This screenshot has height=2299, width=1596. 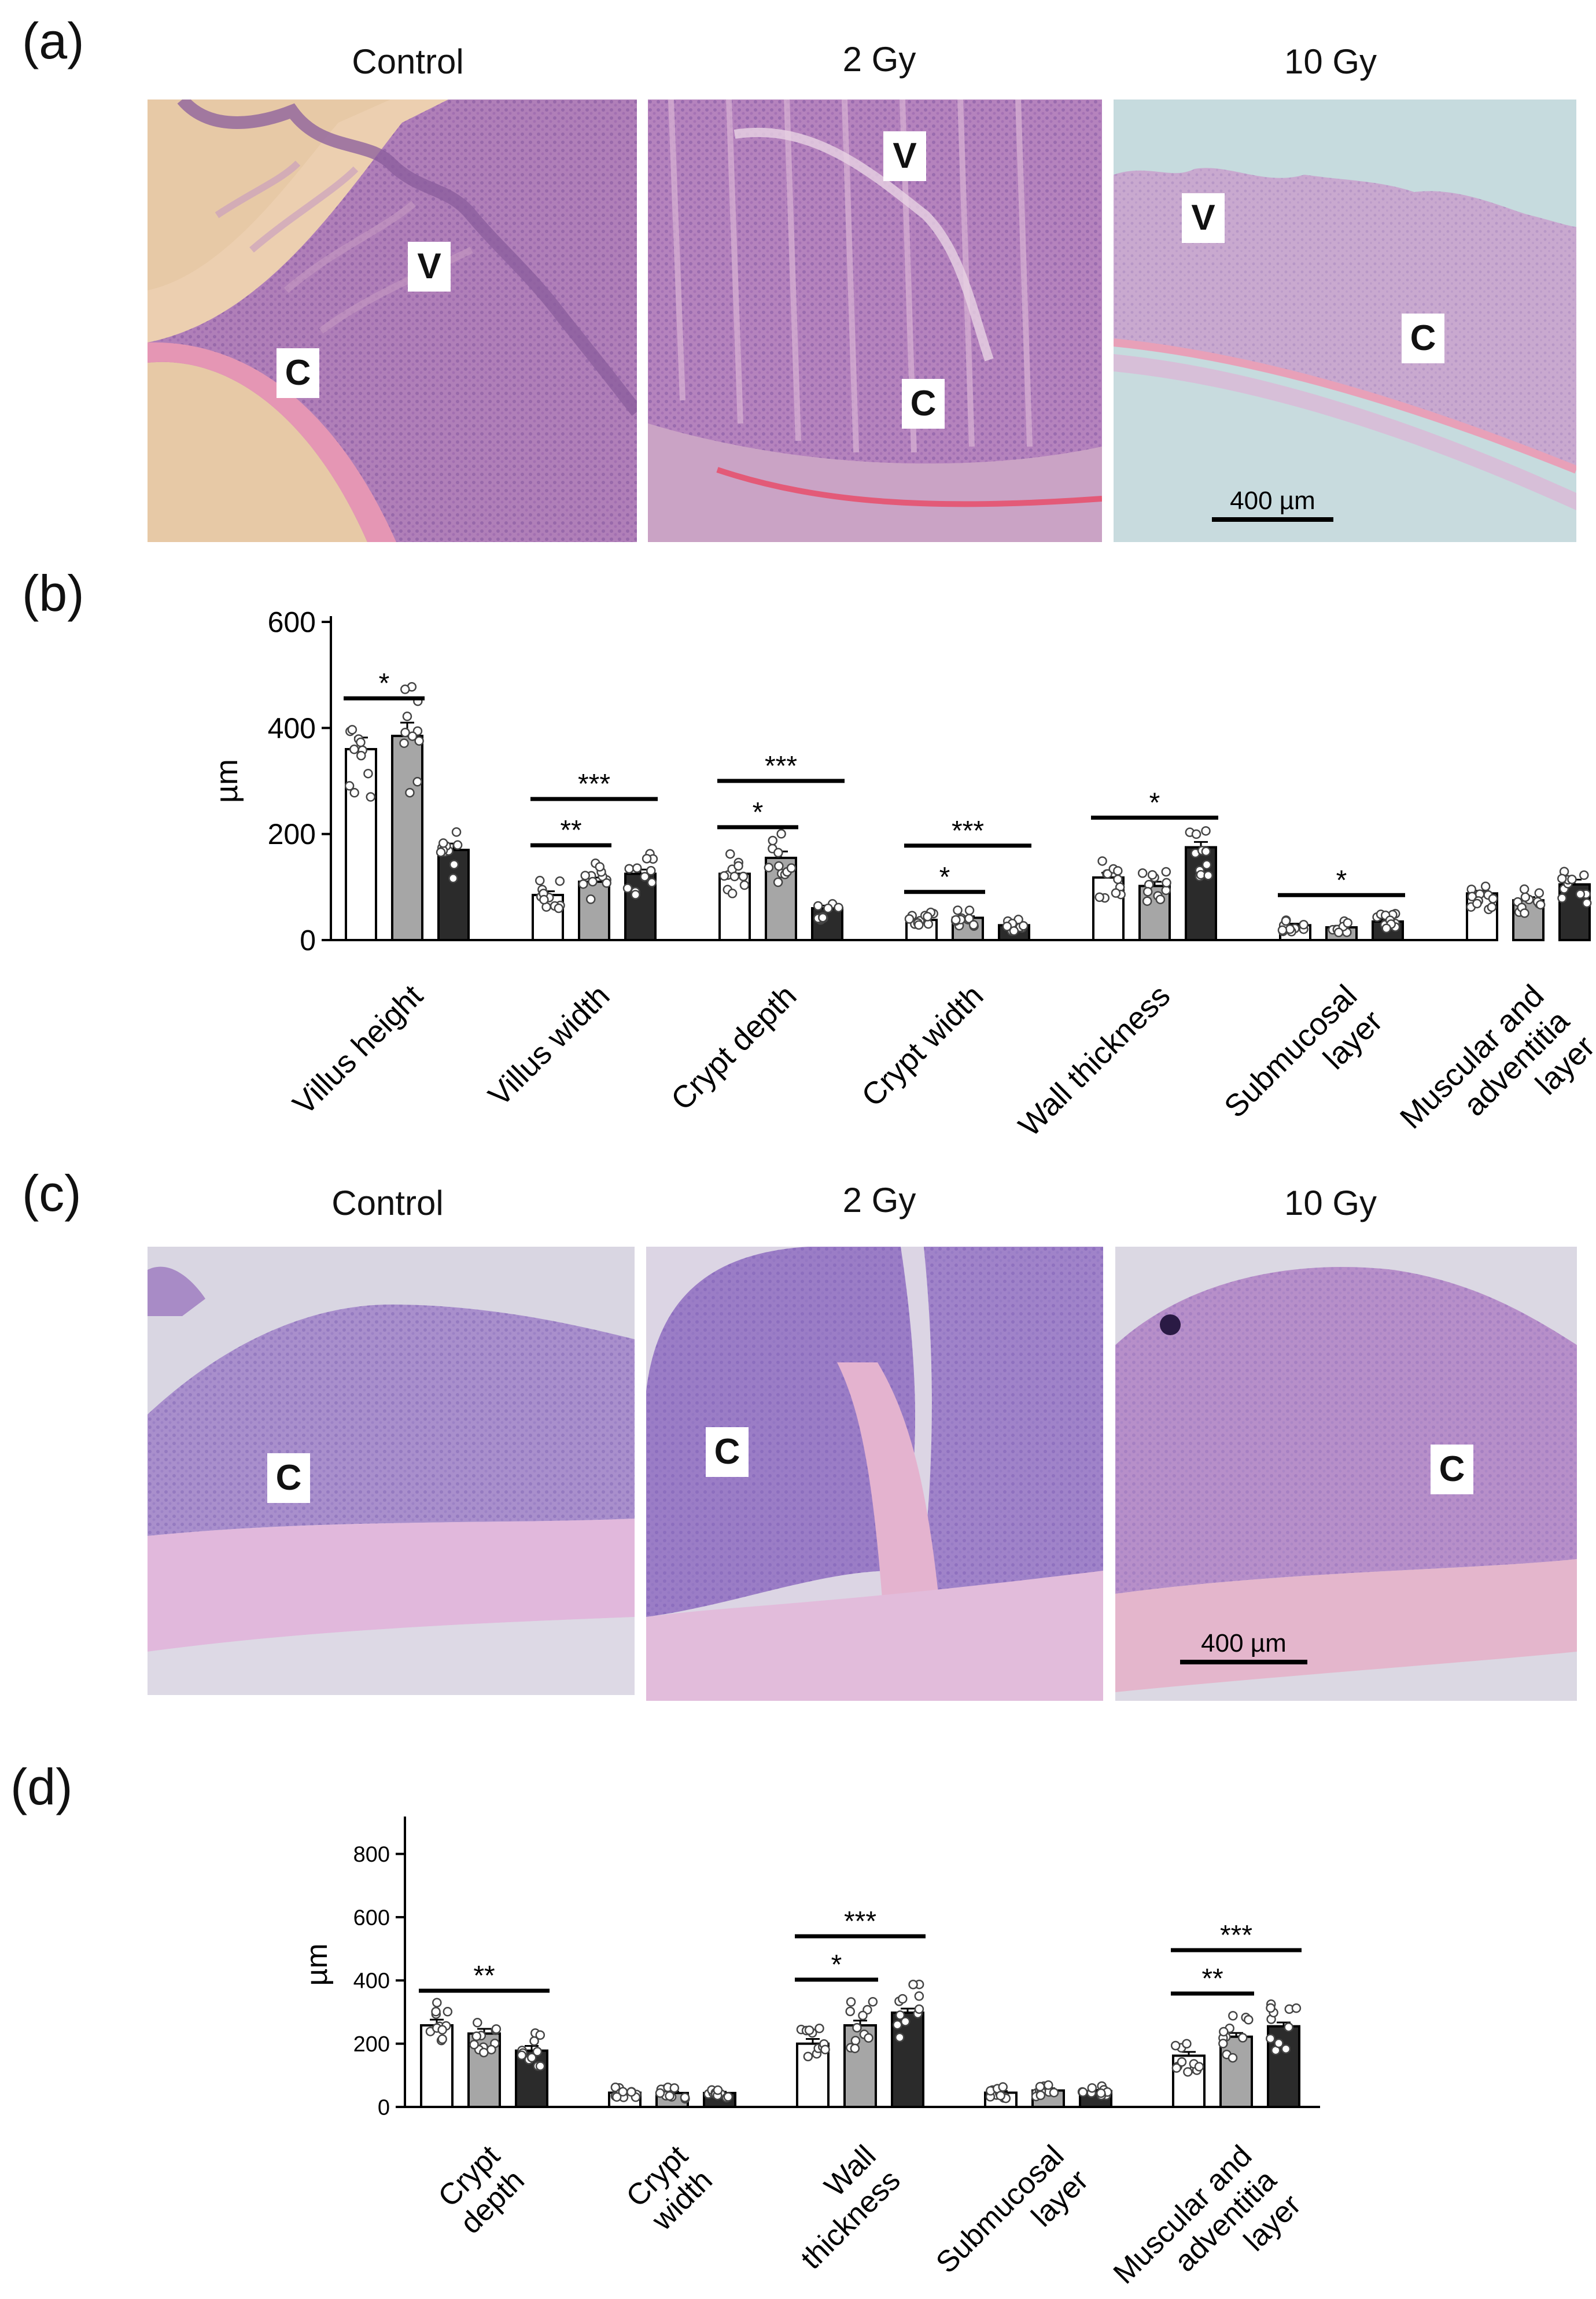 What do you see at coordinates (41, 1786) in the screenshot?
I see `panel-d-letter: (d)` at bounding box center [41, 1786].